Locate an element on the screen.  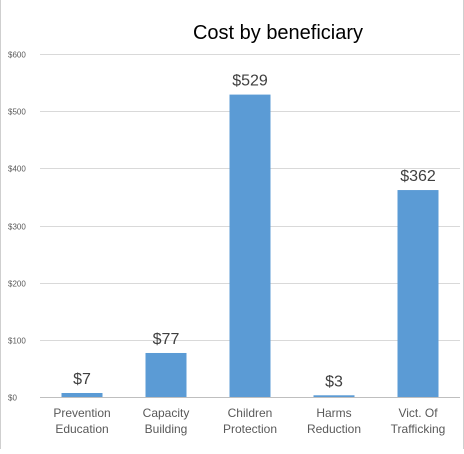
x-tick-label-line: Building is located at coordinates (166, 429).